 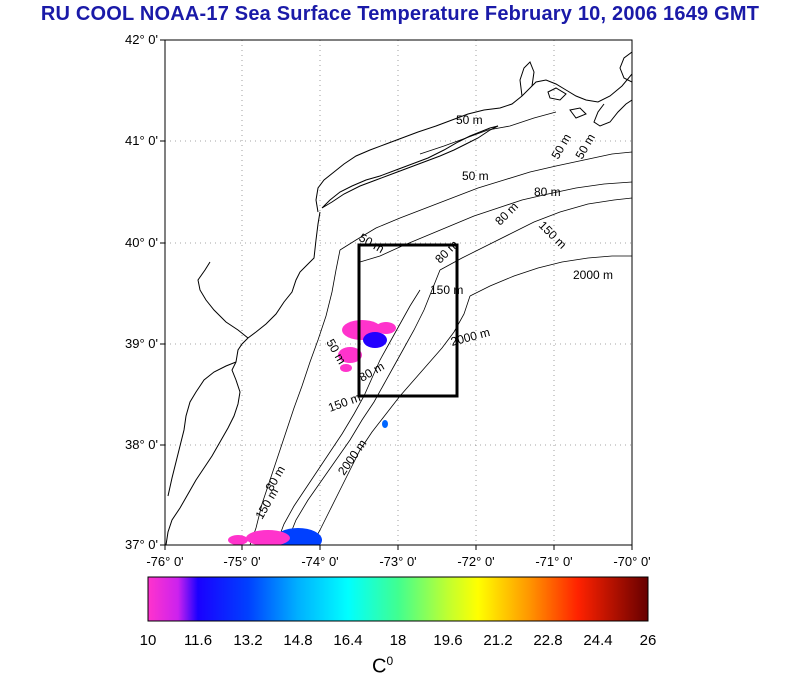 I want to click on lon-label: -73° 0', so click(x=398, y=561).